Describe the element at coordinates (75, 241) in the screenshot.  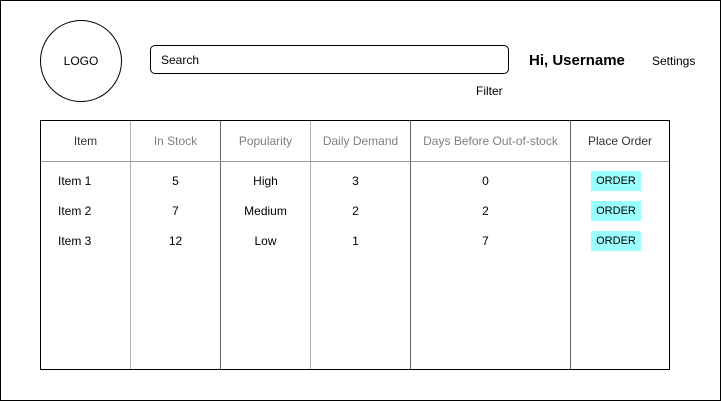
I see `cell-item: Item 3` at that location.